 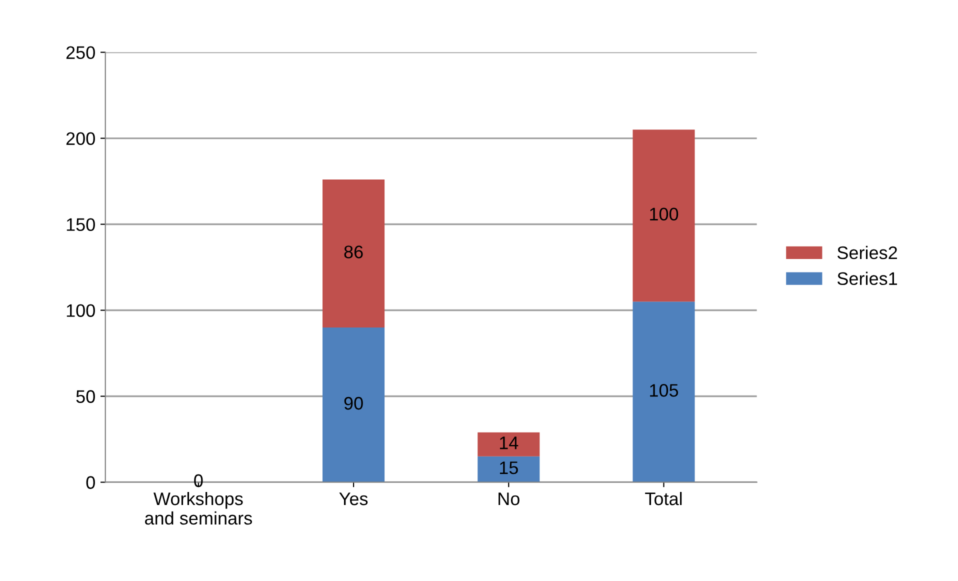 I want to click on data-label: 90, so click(x=353, y=403).